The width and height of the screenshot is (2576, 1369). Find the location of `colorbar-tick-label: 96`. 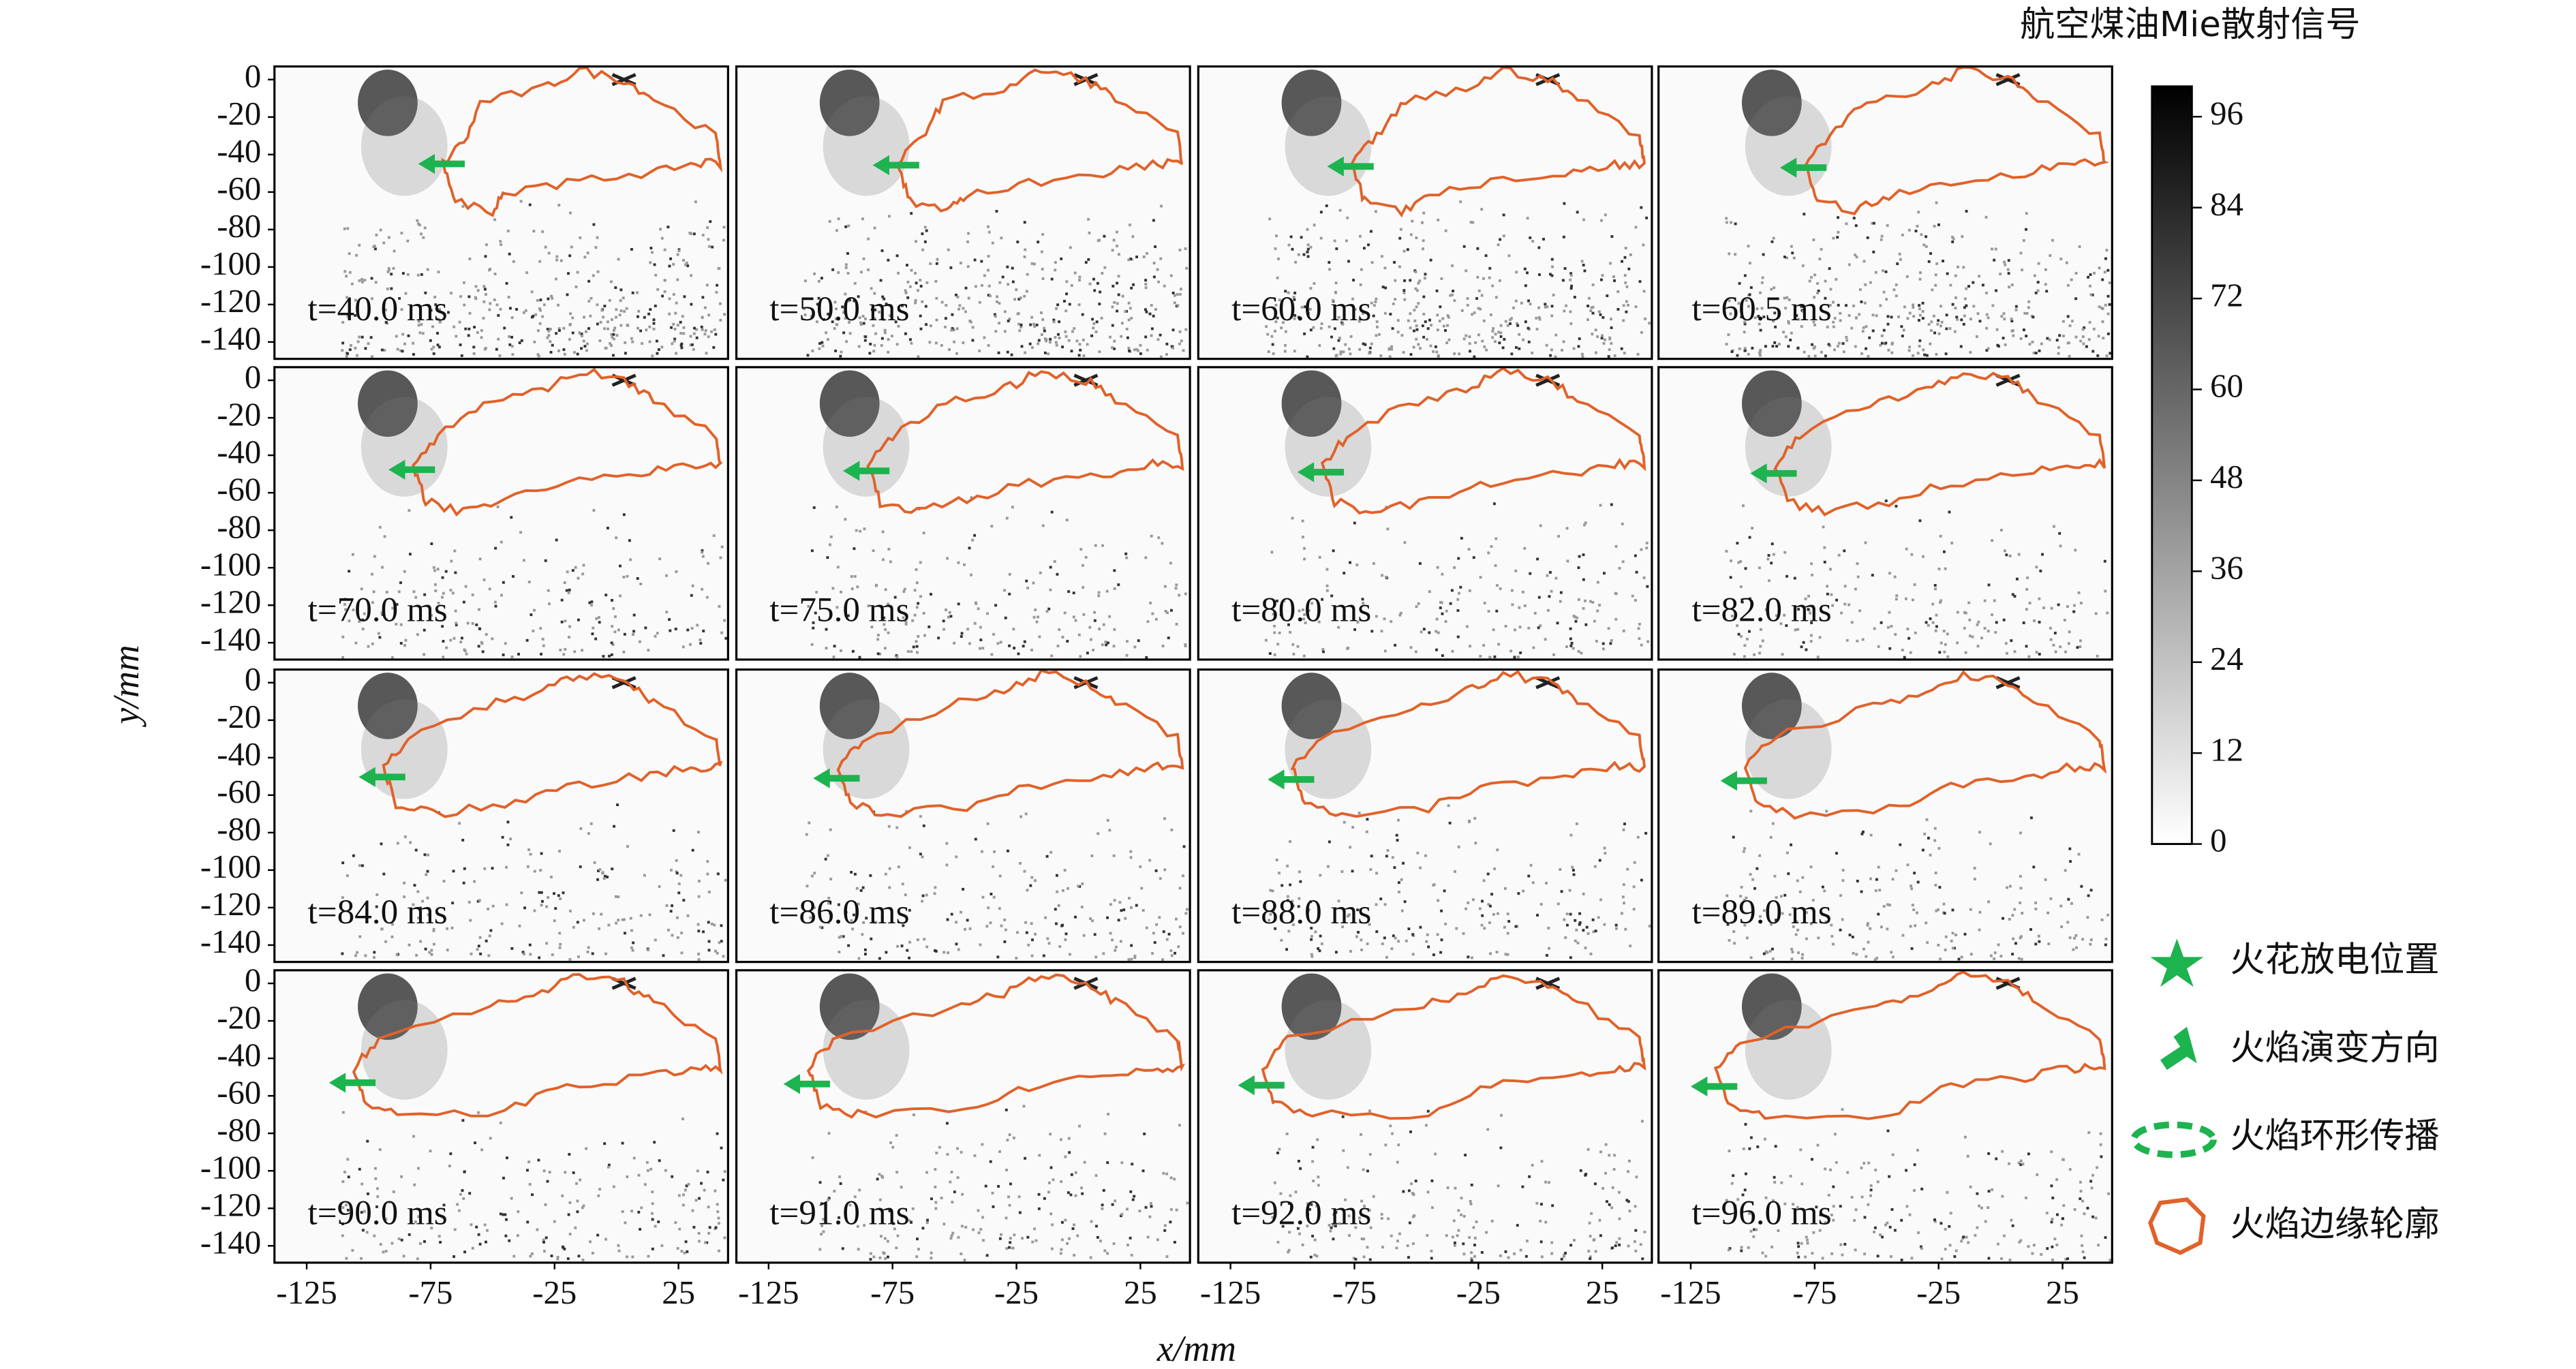

colorbar-tick-label: 96 is located at coordinates (2226, 113).